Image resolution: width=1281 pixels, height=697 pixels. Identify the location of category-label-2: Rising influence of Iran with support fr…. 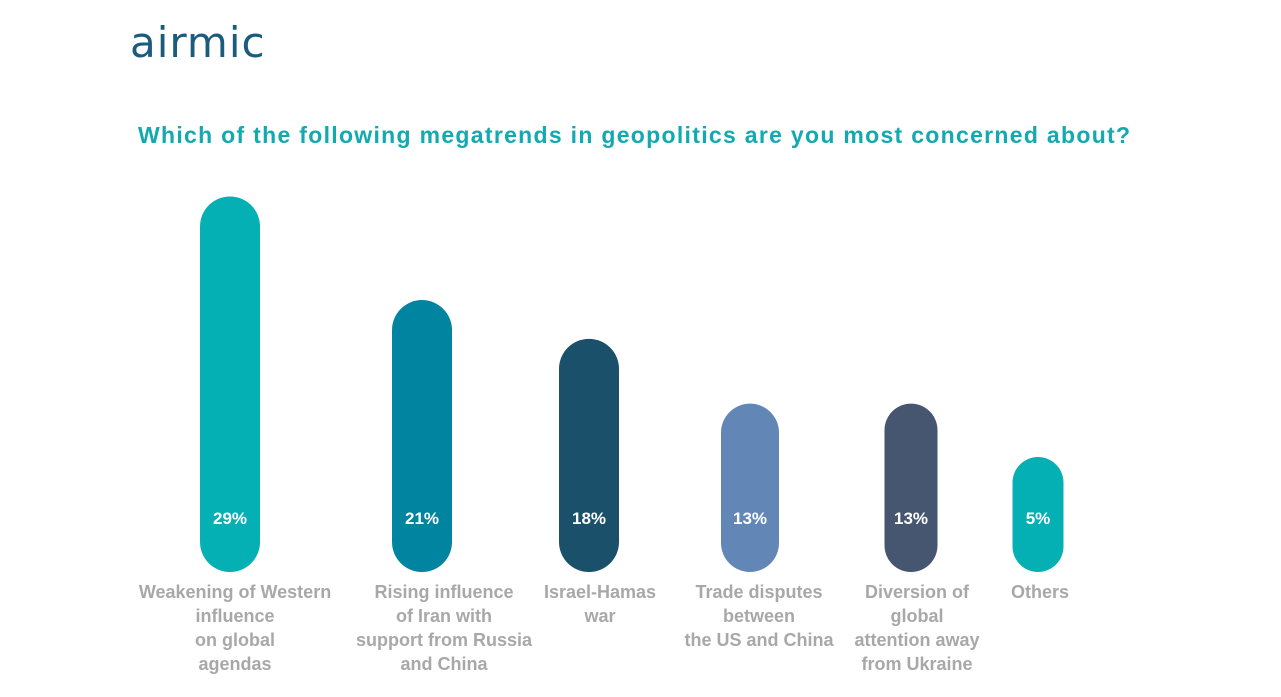
(444, 628).